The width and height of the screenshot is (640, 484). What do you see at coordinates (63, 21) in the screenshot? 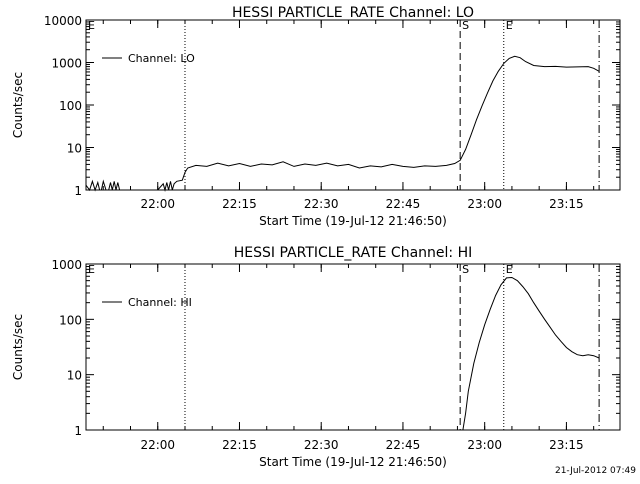
I see `y-tick-label: 10000` at bounding box center [63, 21].